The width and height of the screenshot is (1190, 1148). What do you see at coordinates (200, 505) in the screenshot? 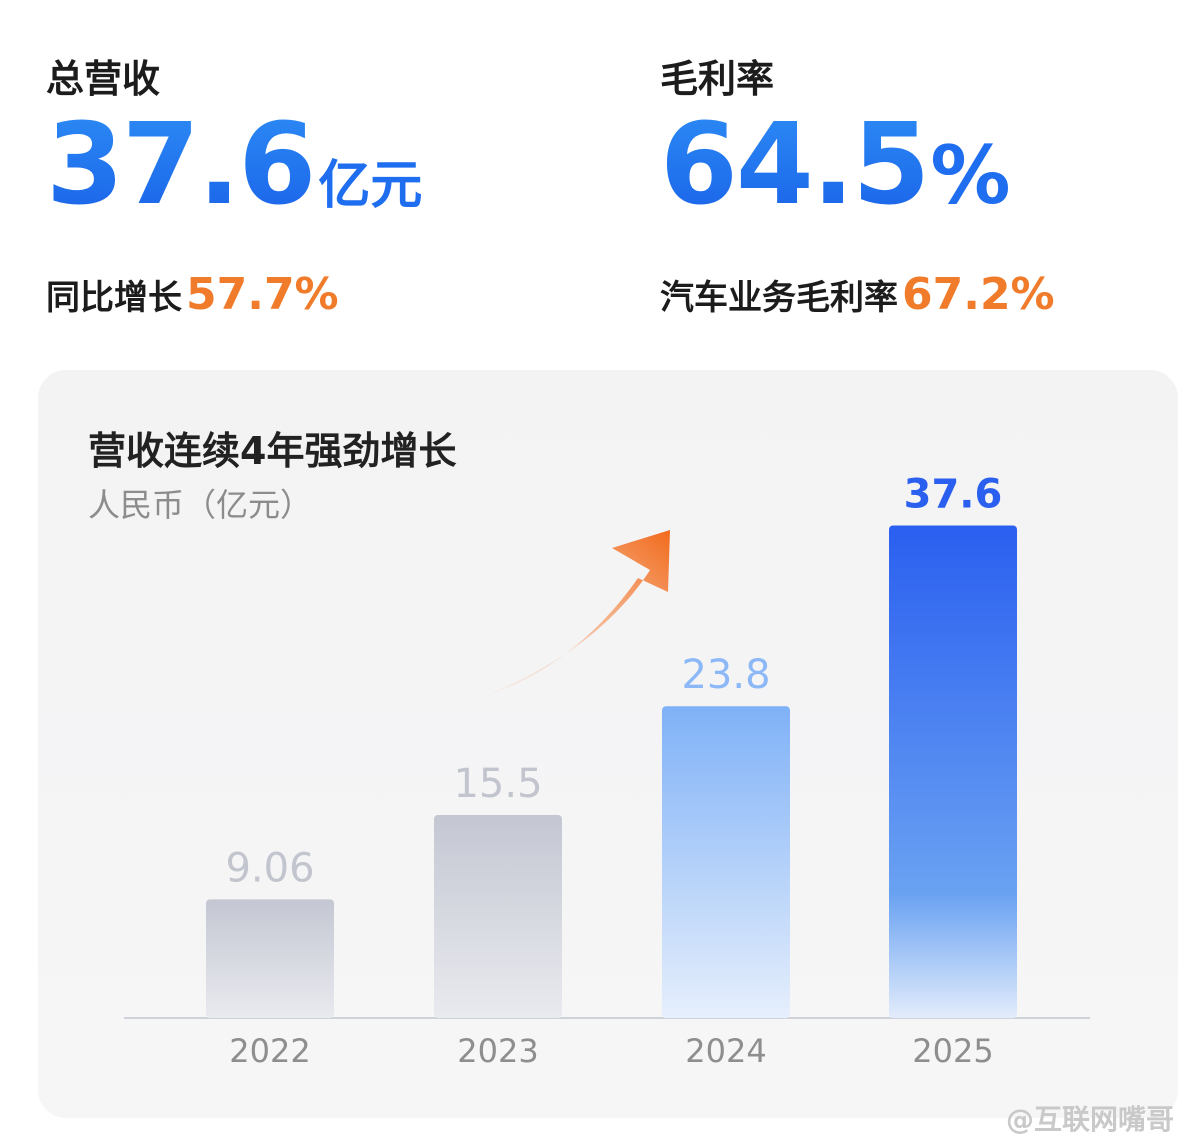
I see `chart-unit-label: 人民币（亿元）` at bounding box center [200, 505].